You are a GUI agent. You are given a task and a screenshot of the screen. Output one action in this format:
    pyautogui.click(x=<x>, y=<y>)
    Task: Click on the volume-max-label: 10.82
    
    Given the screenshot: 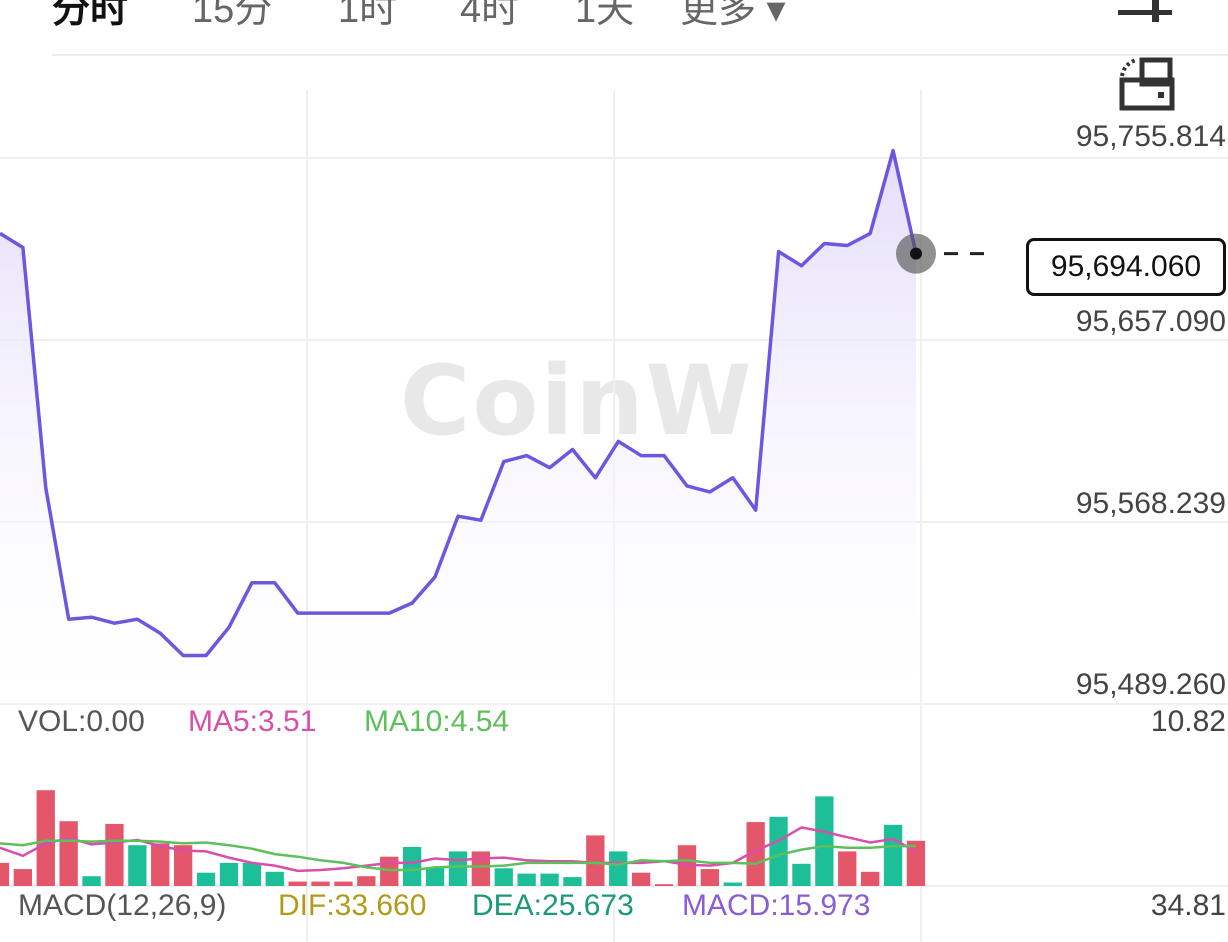 What is the action you would take?
    pyautogui.click(x=1188, y=721)
    